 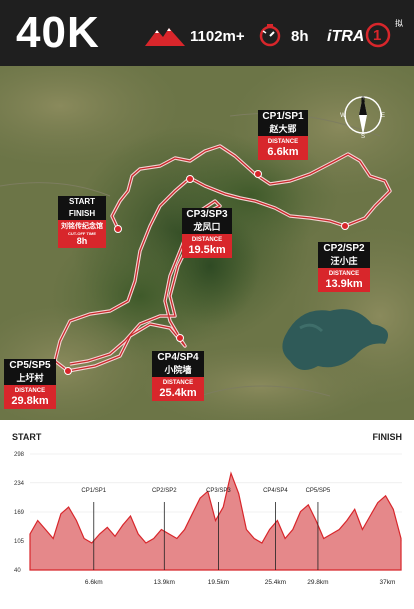 What do you see at coordinates (180, 338) in the screenshot?
I see `cp4-marker` at bounding box center [180, 338].